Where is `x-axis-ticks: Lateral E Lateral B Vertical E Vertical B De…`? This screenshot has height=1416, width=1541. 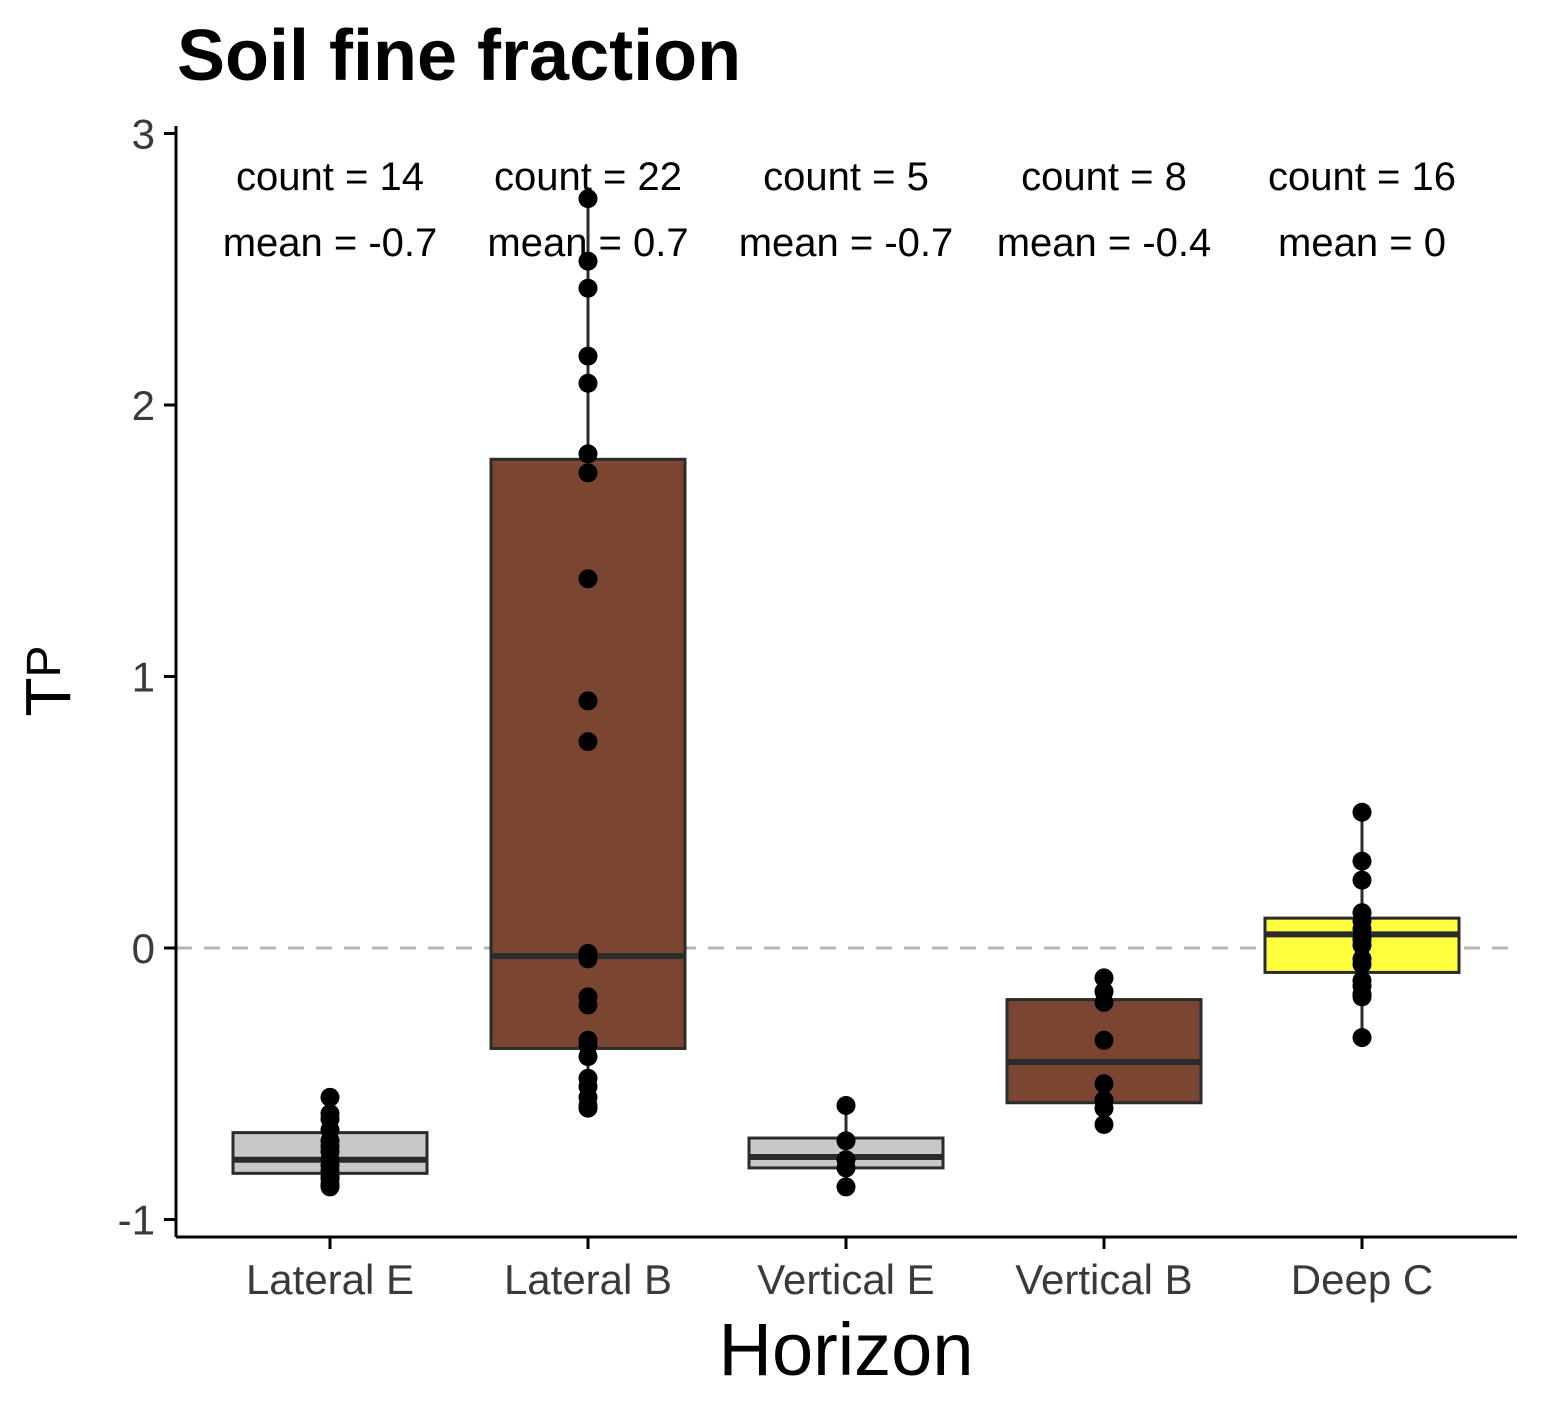 x-axis-ticks: Lateral E Lateral B Vertical E Vertical B De… is located at coordinates (839, 1270).